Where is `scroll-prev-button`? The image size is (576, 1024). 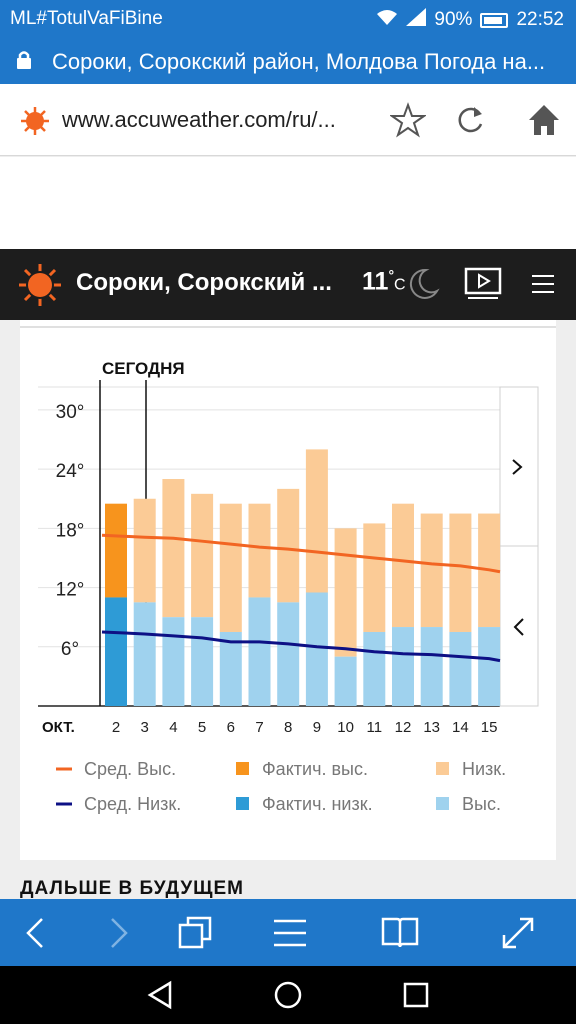
scroll-prev-button is located at coordinates (519, 626).